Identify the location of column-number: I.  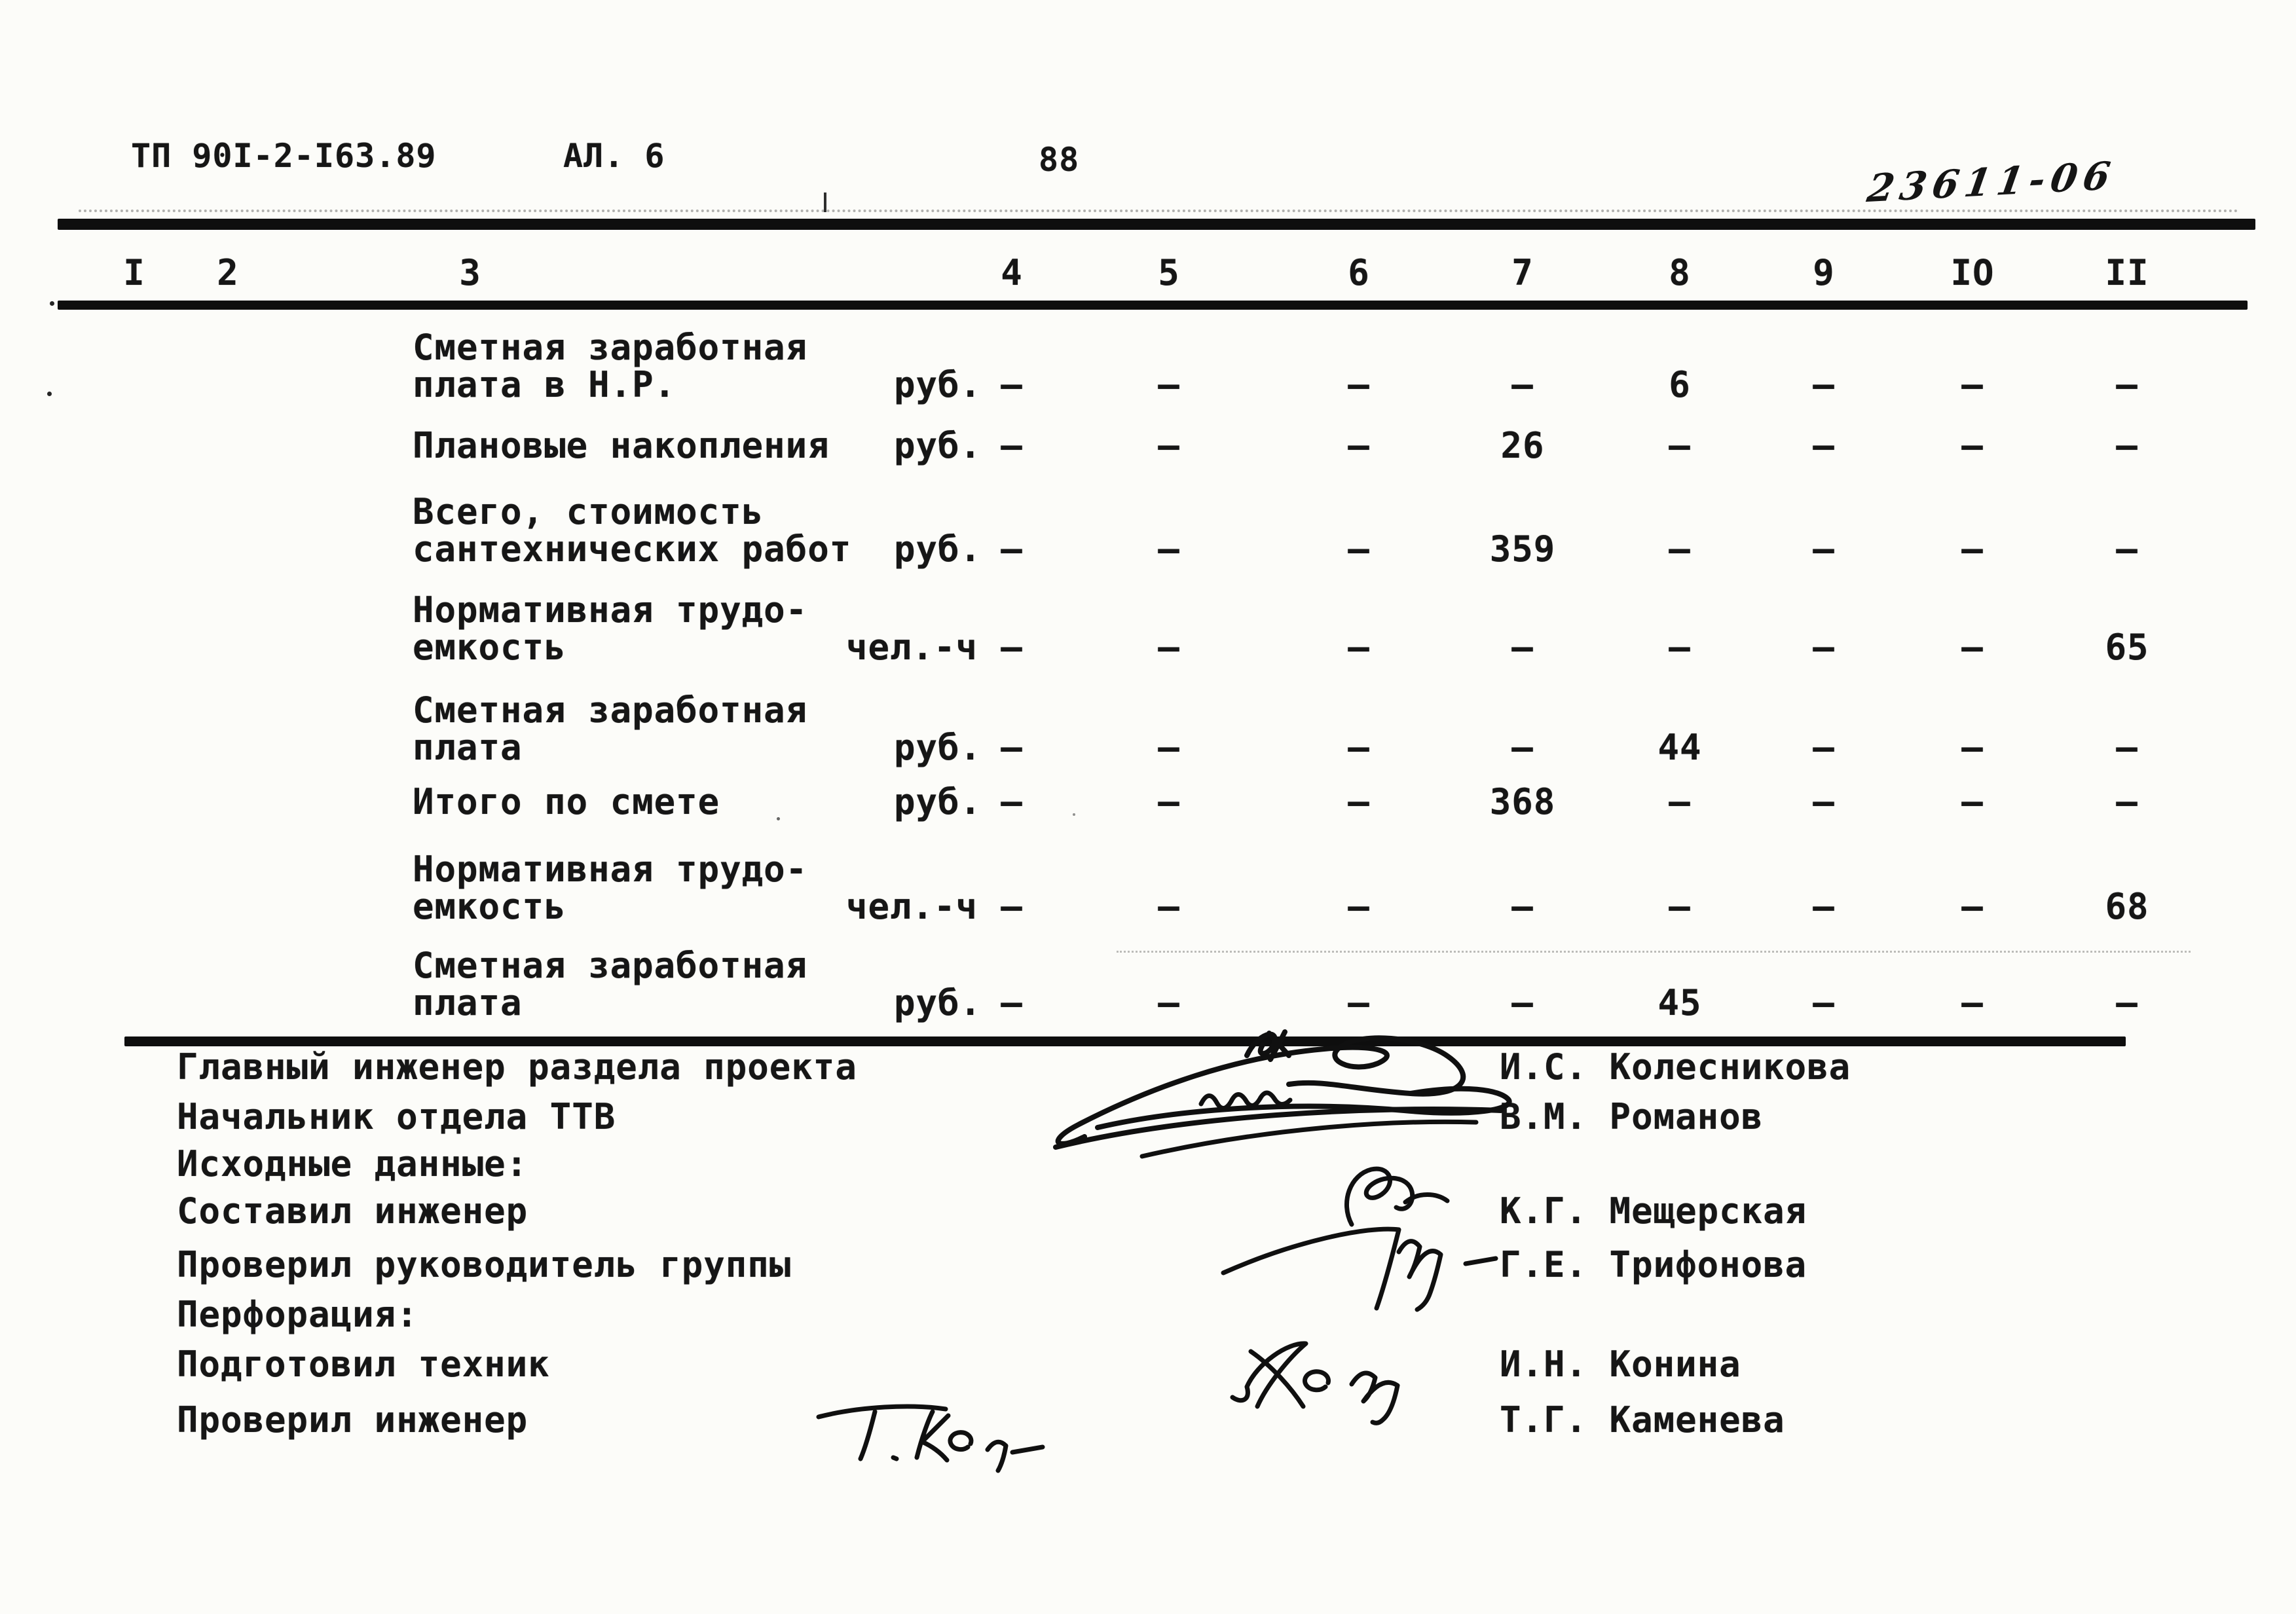
(134, 272).